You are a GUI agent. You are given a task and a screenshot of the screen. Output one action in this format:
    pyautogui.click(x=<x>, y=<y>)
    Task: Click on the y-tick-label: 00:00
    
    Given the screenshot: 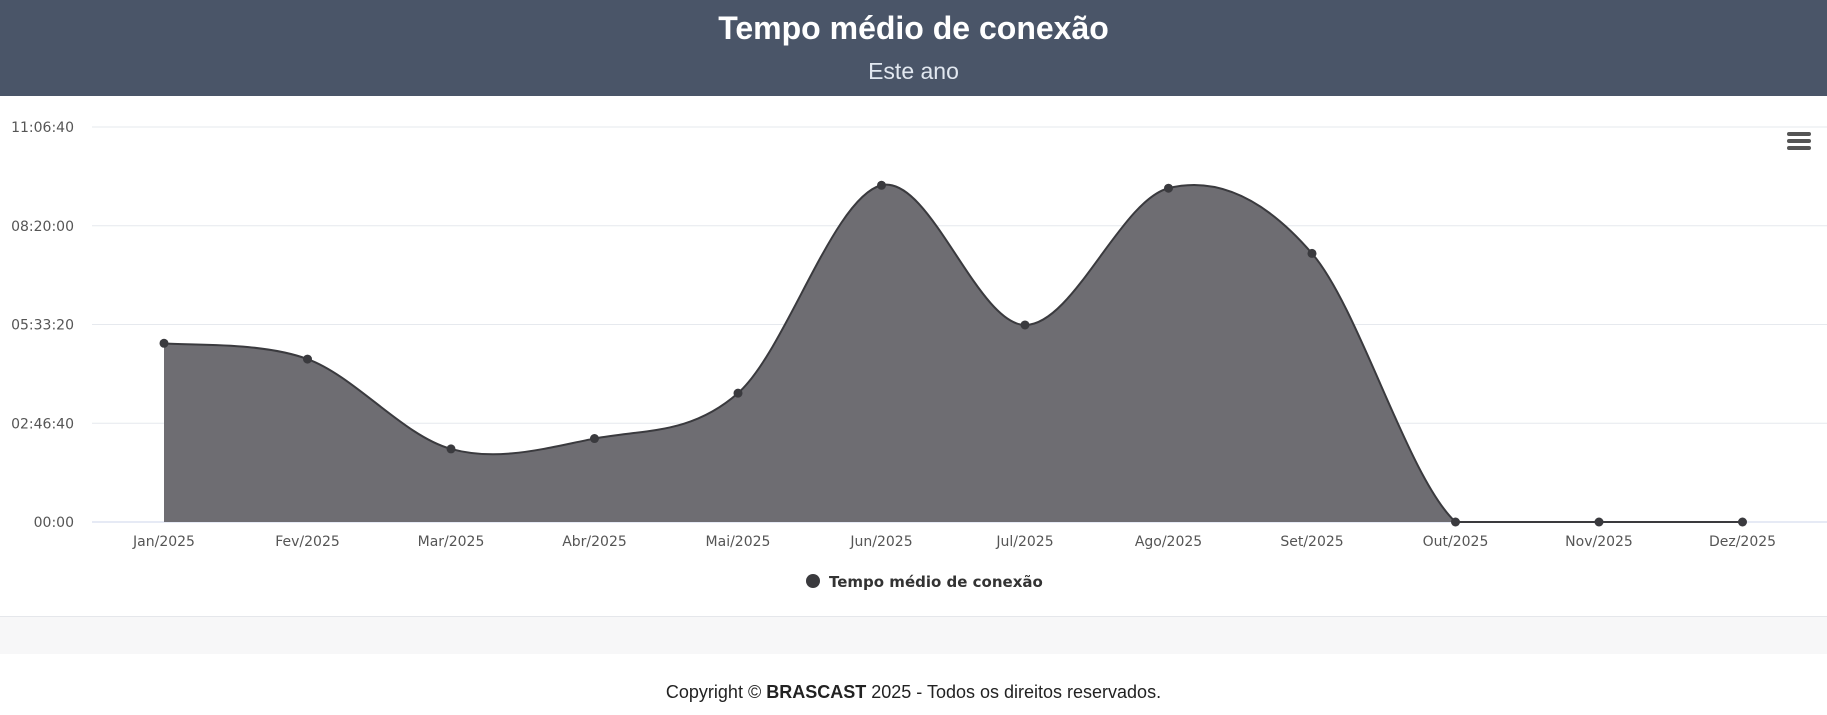 What is the action you would take?
    pyautogui.click(x=54, y=523)
    